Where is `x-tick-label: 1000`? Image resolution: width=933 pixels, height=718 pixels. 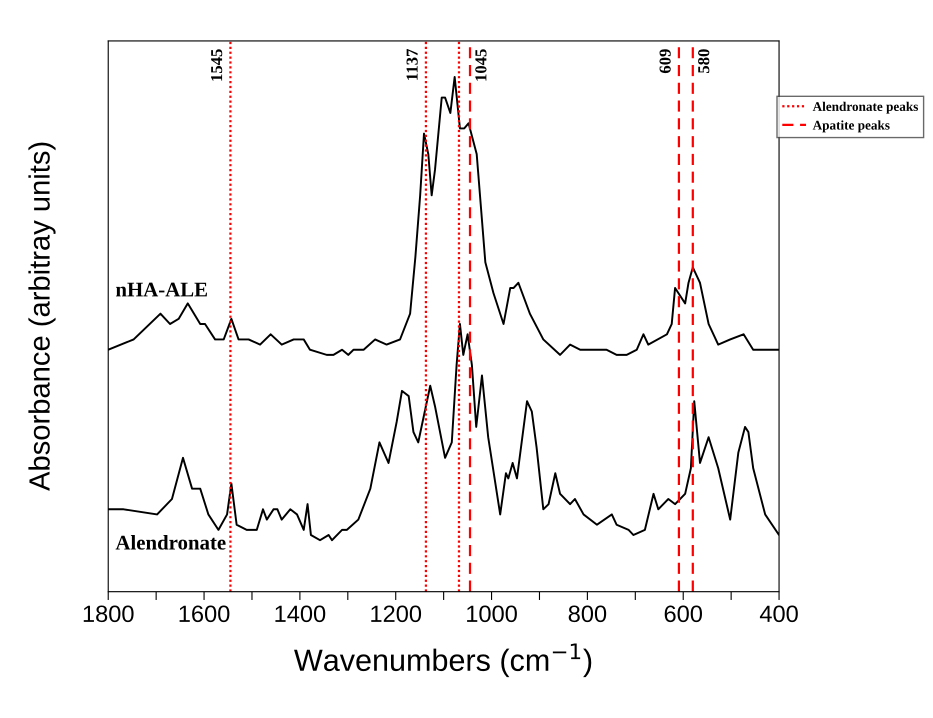 x-tick-label: 1000 is located at coordinates (492, 613).